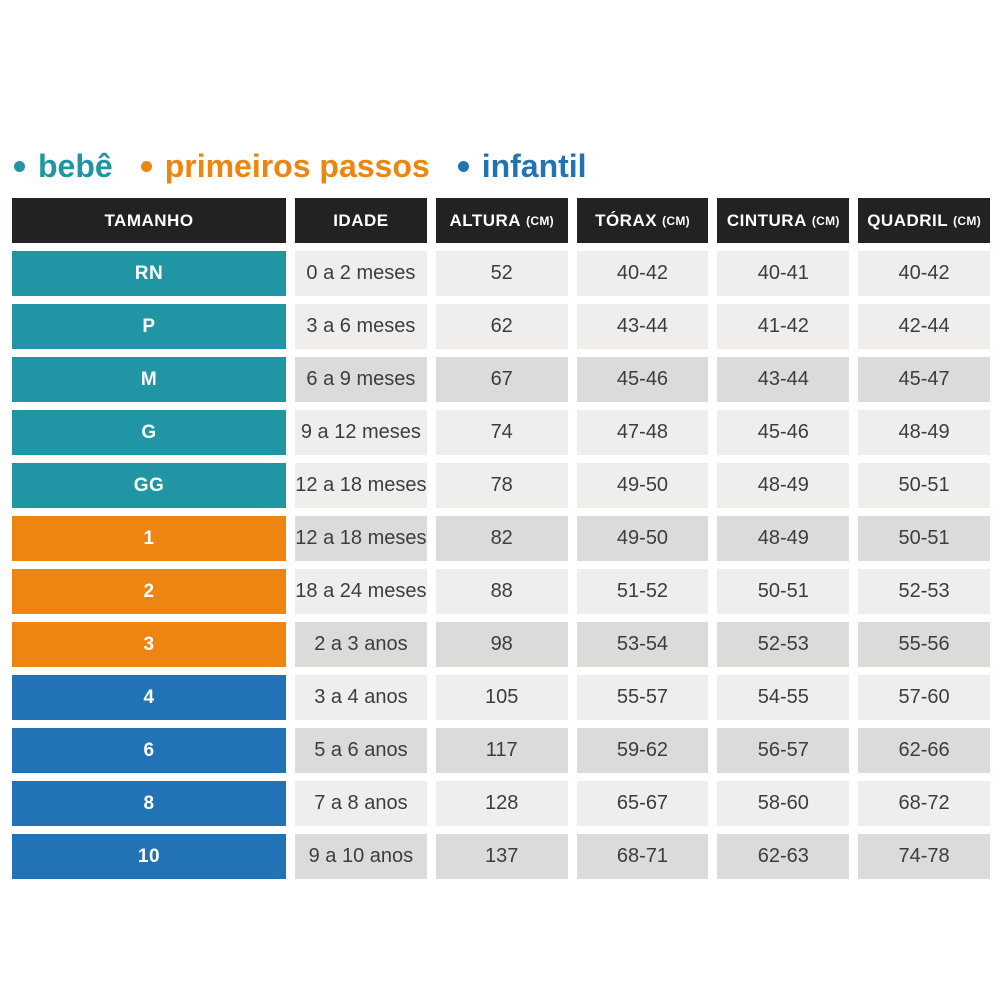  Describe the element at coordinates (501, 485) in the screenshot. I see `height-cell: 78` at that location.